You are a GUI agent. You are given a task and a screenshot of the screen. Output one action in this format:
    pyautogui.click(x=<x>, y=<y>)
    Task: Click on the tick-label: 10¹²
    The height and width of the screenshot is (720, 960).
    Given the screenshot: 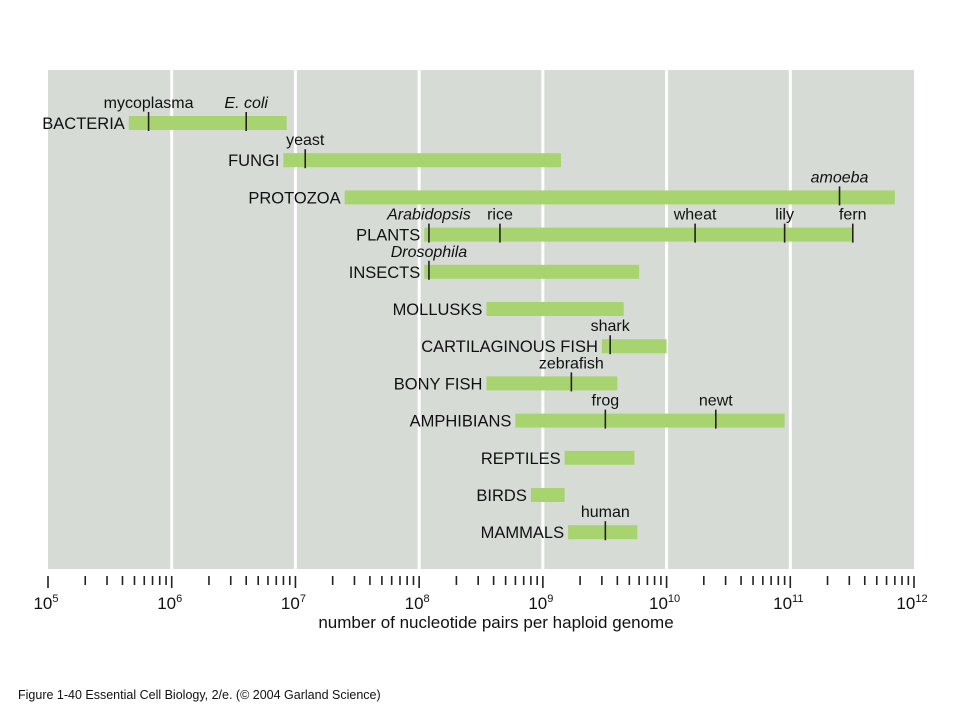 What is the action you would take?
    pyautogui.click(x=911, y=603)
    